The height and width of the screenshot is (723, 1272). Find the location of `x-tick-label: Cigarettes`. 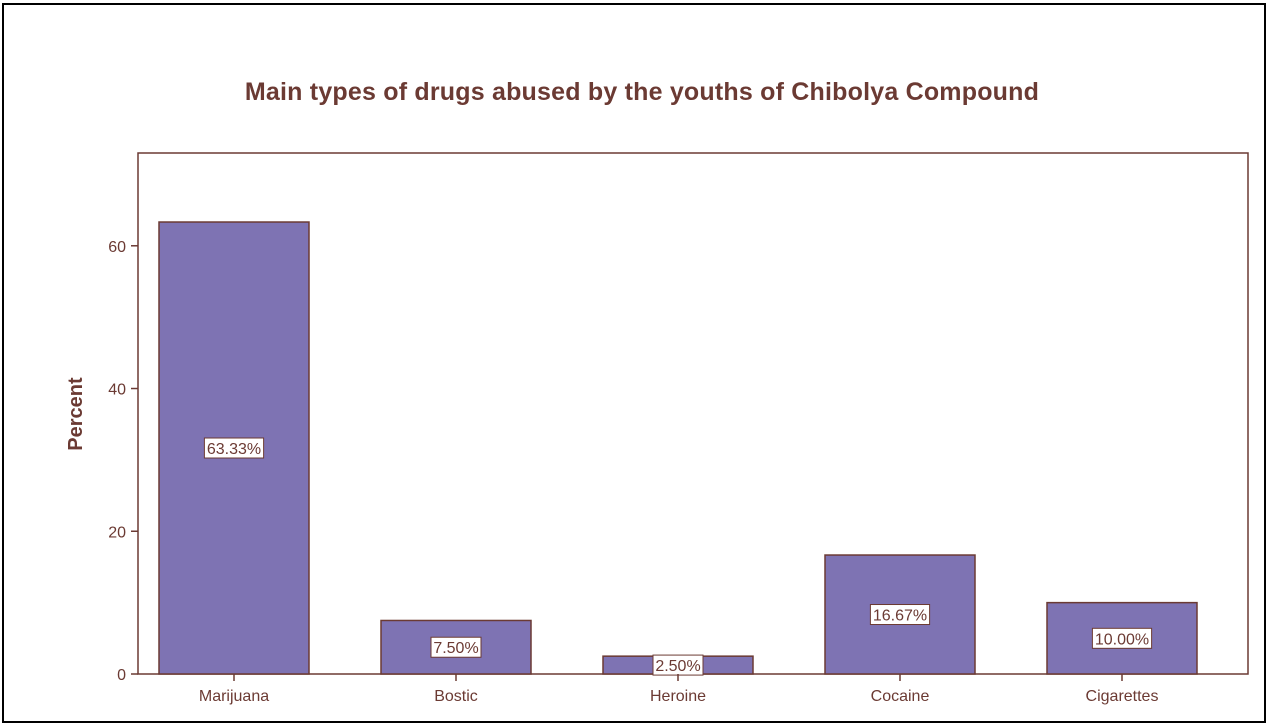

x-tick-label: Cigarettes is located at coordinates (1122, 696).